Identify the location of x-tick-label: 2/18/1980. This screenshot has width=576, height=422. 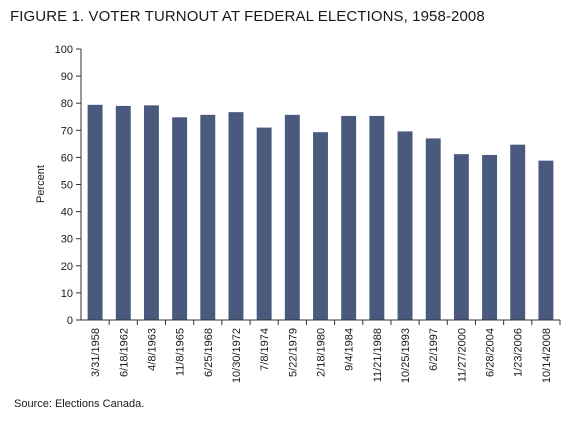
(322, 352).